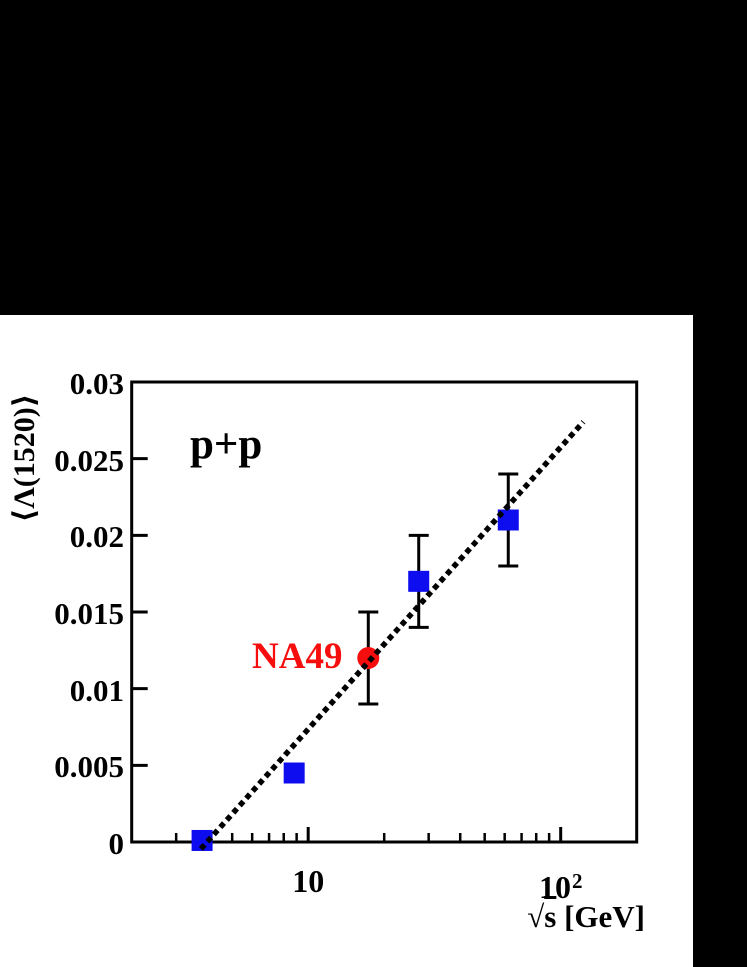 This screenshot has width=747, height=967. What do you see at coordinates (600, 916) in the screenshot?
I see `x-axis-unit: [GeV]` at bounding box center [600, 916].